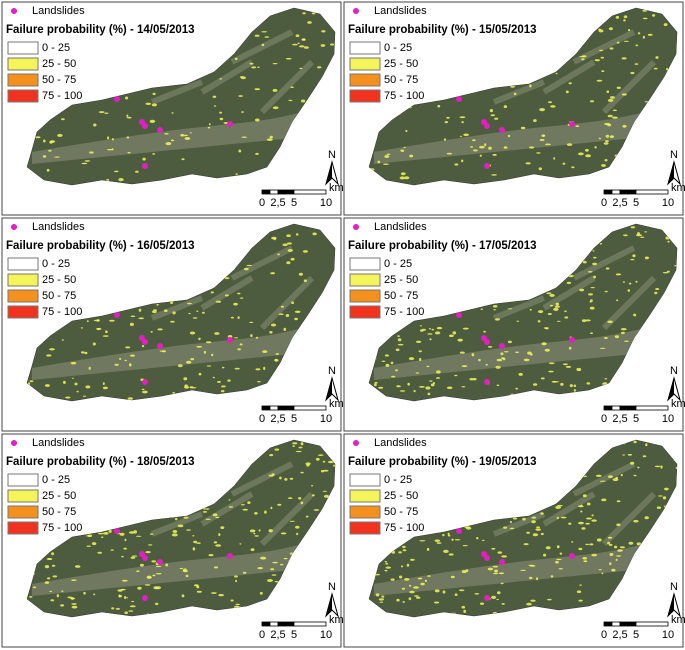 The image size is (685, 650). I want to click on valley, so click(167, 138).